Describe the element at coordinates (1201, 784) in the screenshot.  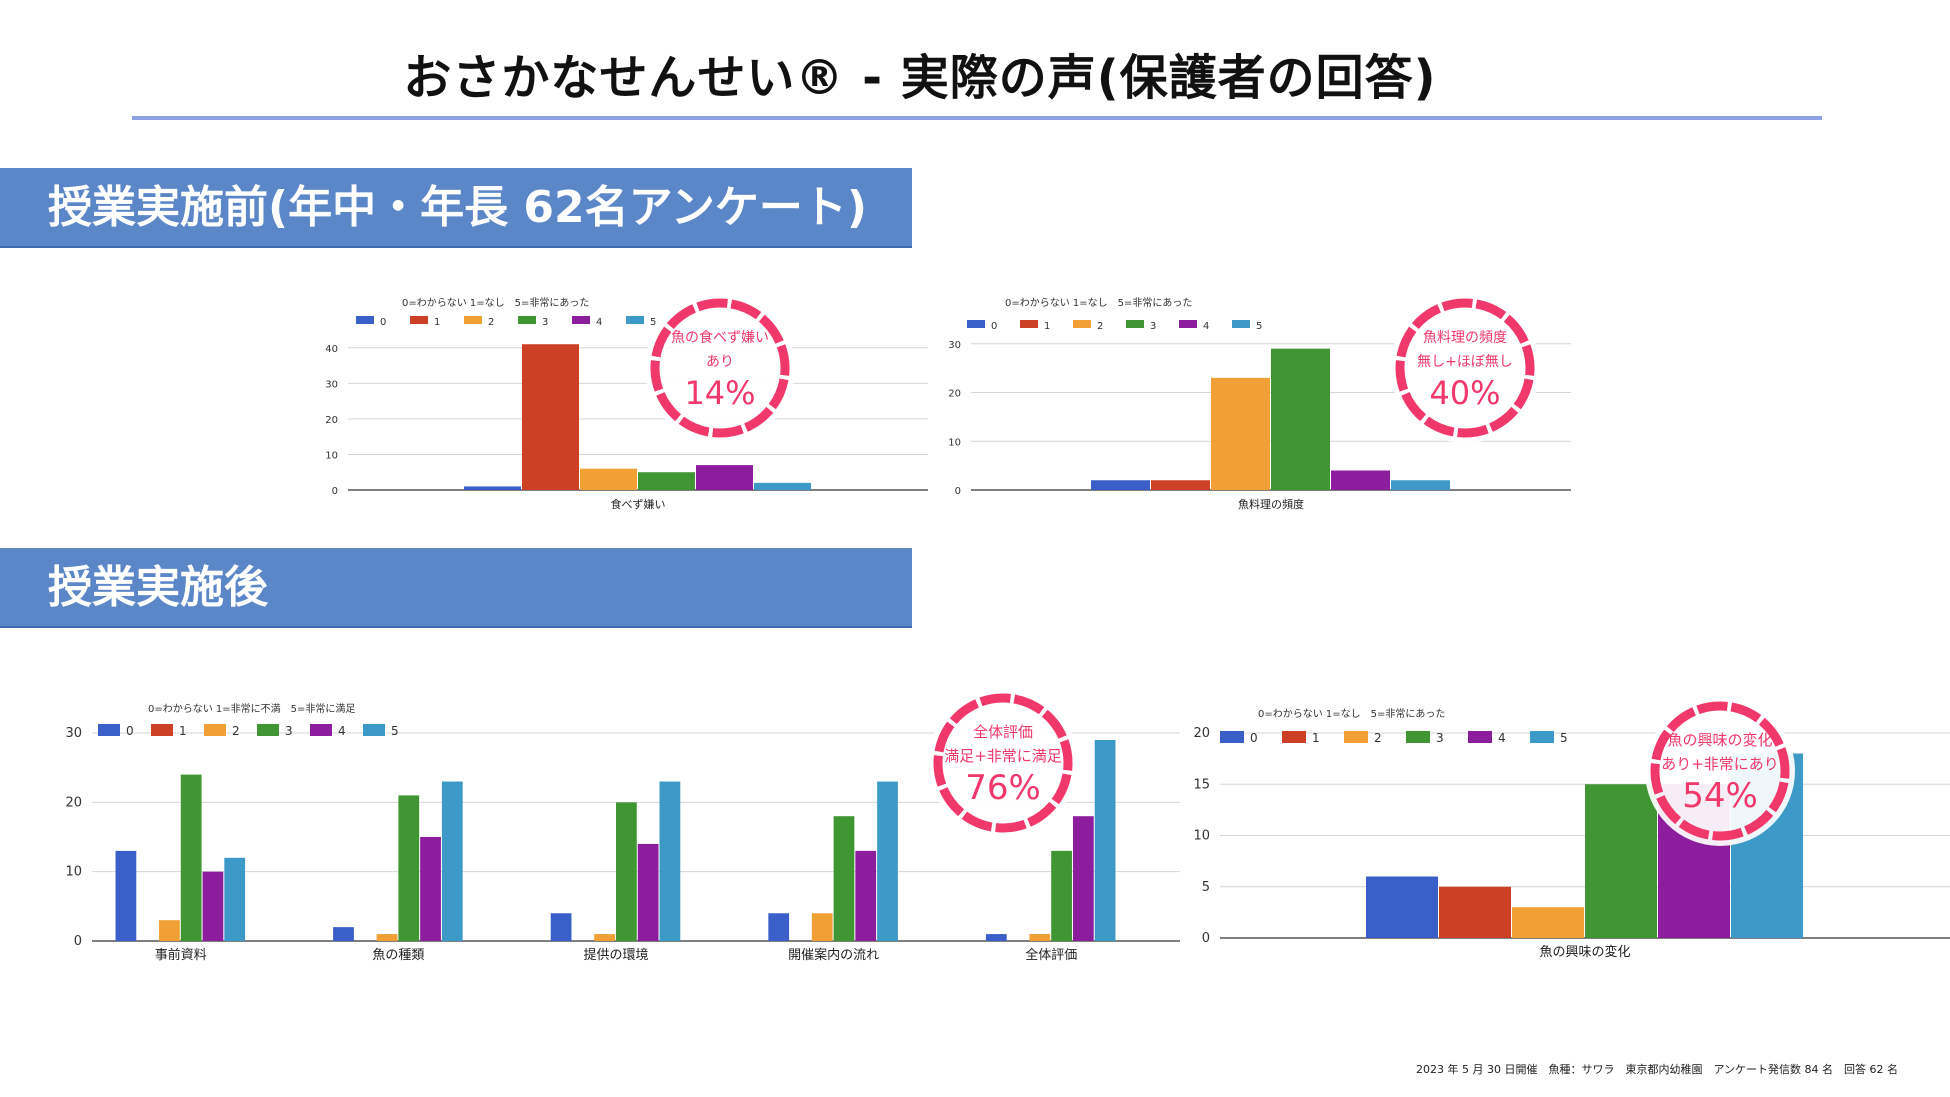
I see `y-tick-label: 15` at that location.